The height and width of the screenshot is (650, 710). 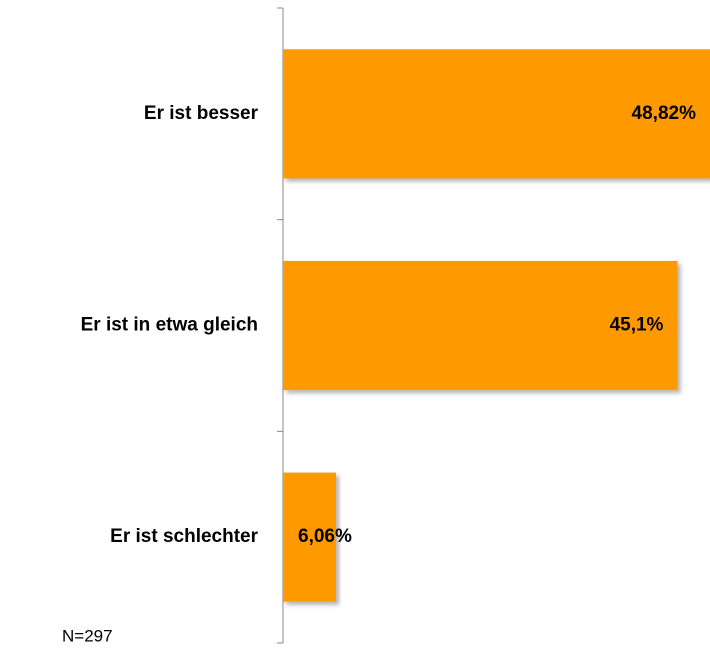 I want to click on value-label: 45,1%, so click(x=637, y=325).